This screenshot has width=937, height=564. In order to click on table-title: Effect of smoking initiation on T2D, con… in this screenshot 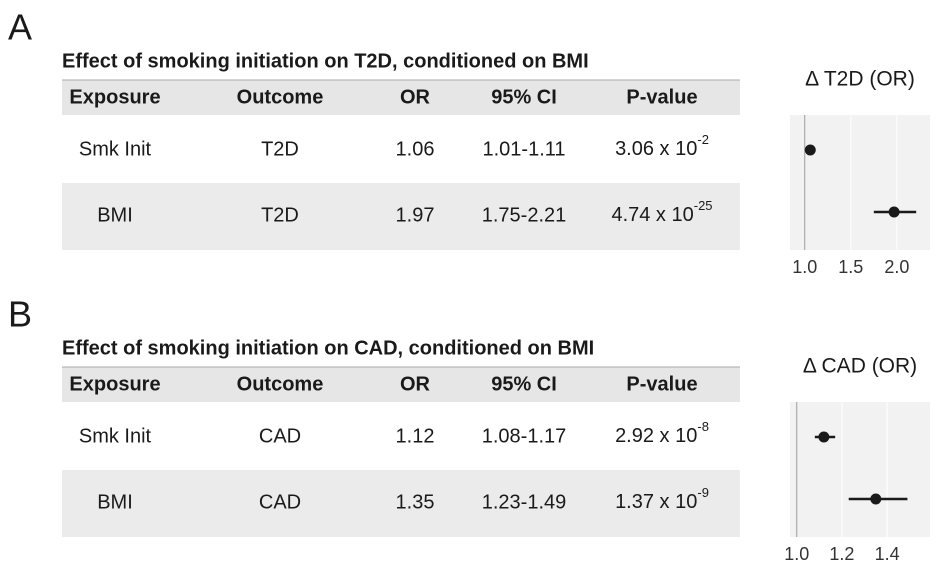, I will do `click(325, 61)`.